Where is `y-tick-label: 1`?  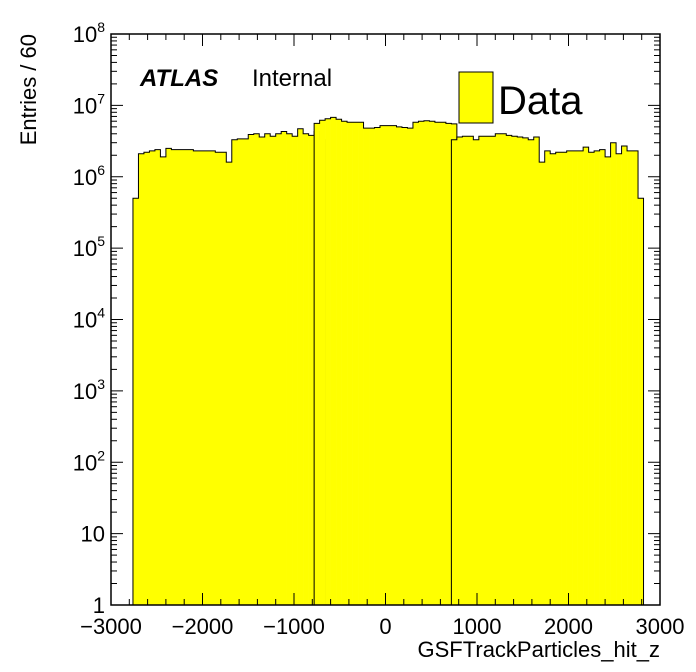
y-tick-label: 1 is located at coordinates (99, 605).